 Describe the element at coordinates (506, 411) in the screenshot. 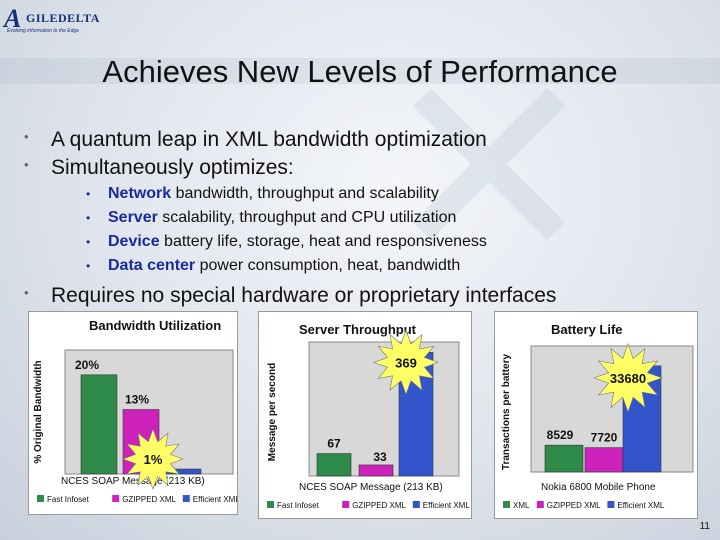

I see `y-axis-label: Transactions per battery` at that location.